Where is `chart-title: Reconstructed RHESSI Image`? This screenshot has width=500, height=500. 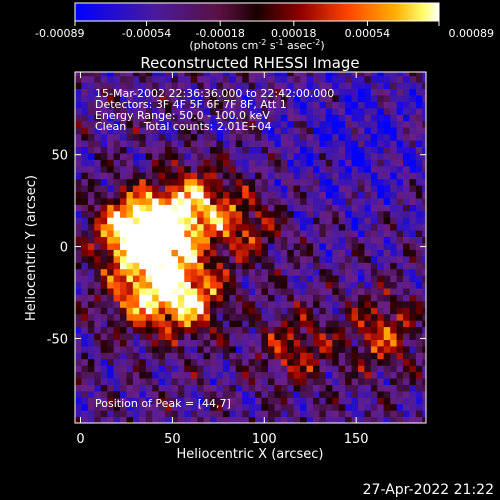
chart-title: Reconstructed RHESSI Image is located at coordinates (249, 63).